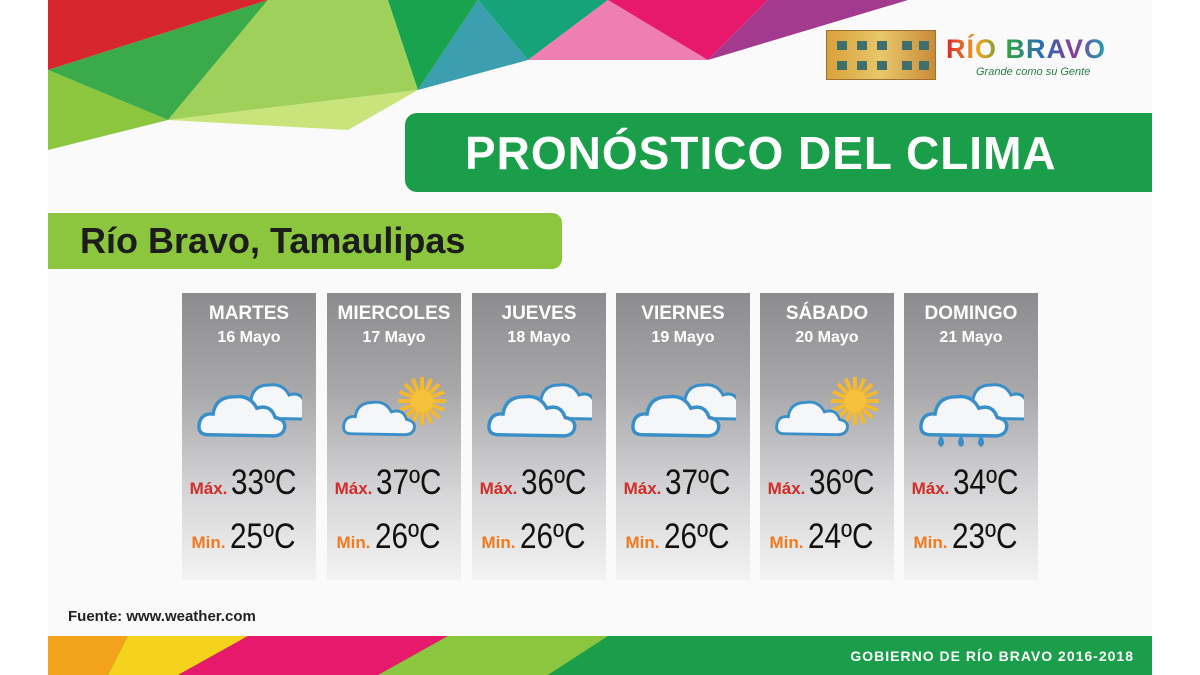  Describe the element at coordinates (840, 536) in the screenshot. I see `min-temp: 24ºC` at that location.